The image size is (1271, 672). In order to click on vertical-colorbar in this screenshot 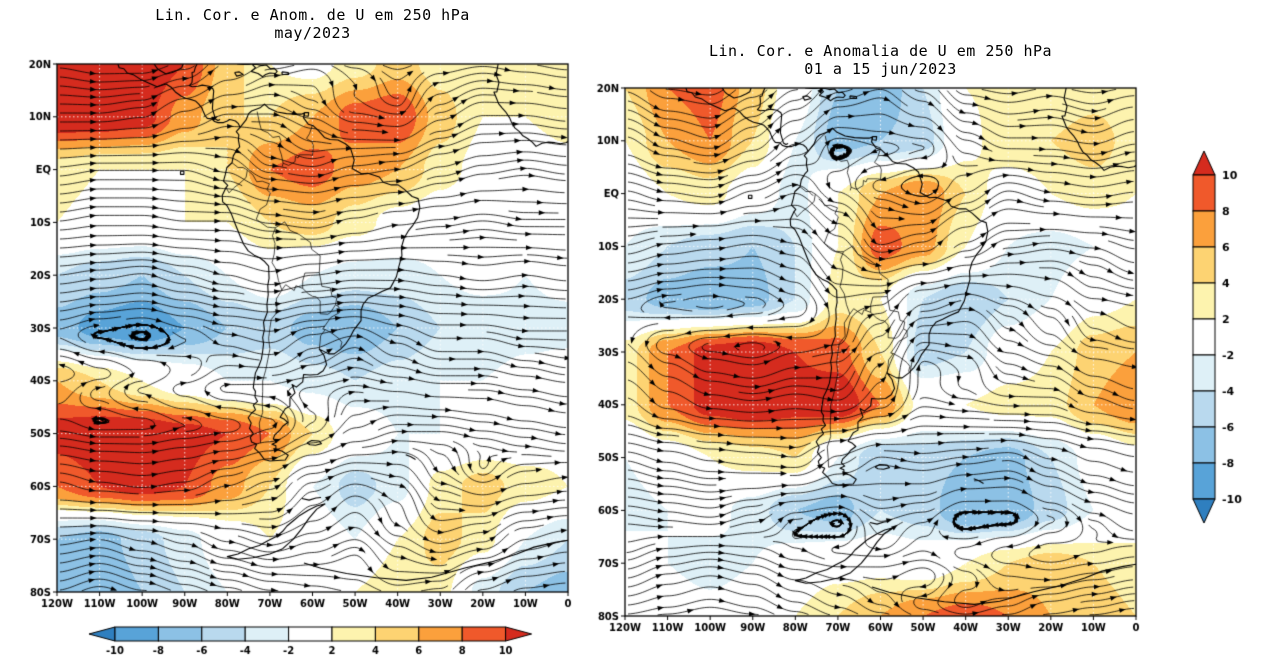, I will do `click(1222, 358)`.